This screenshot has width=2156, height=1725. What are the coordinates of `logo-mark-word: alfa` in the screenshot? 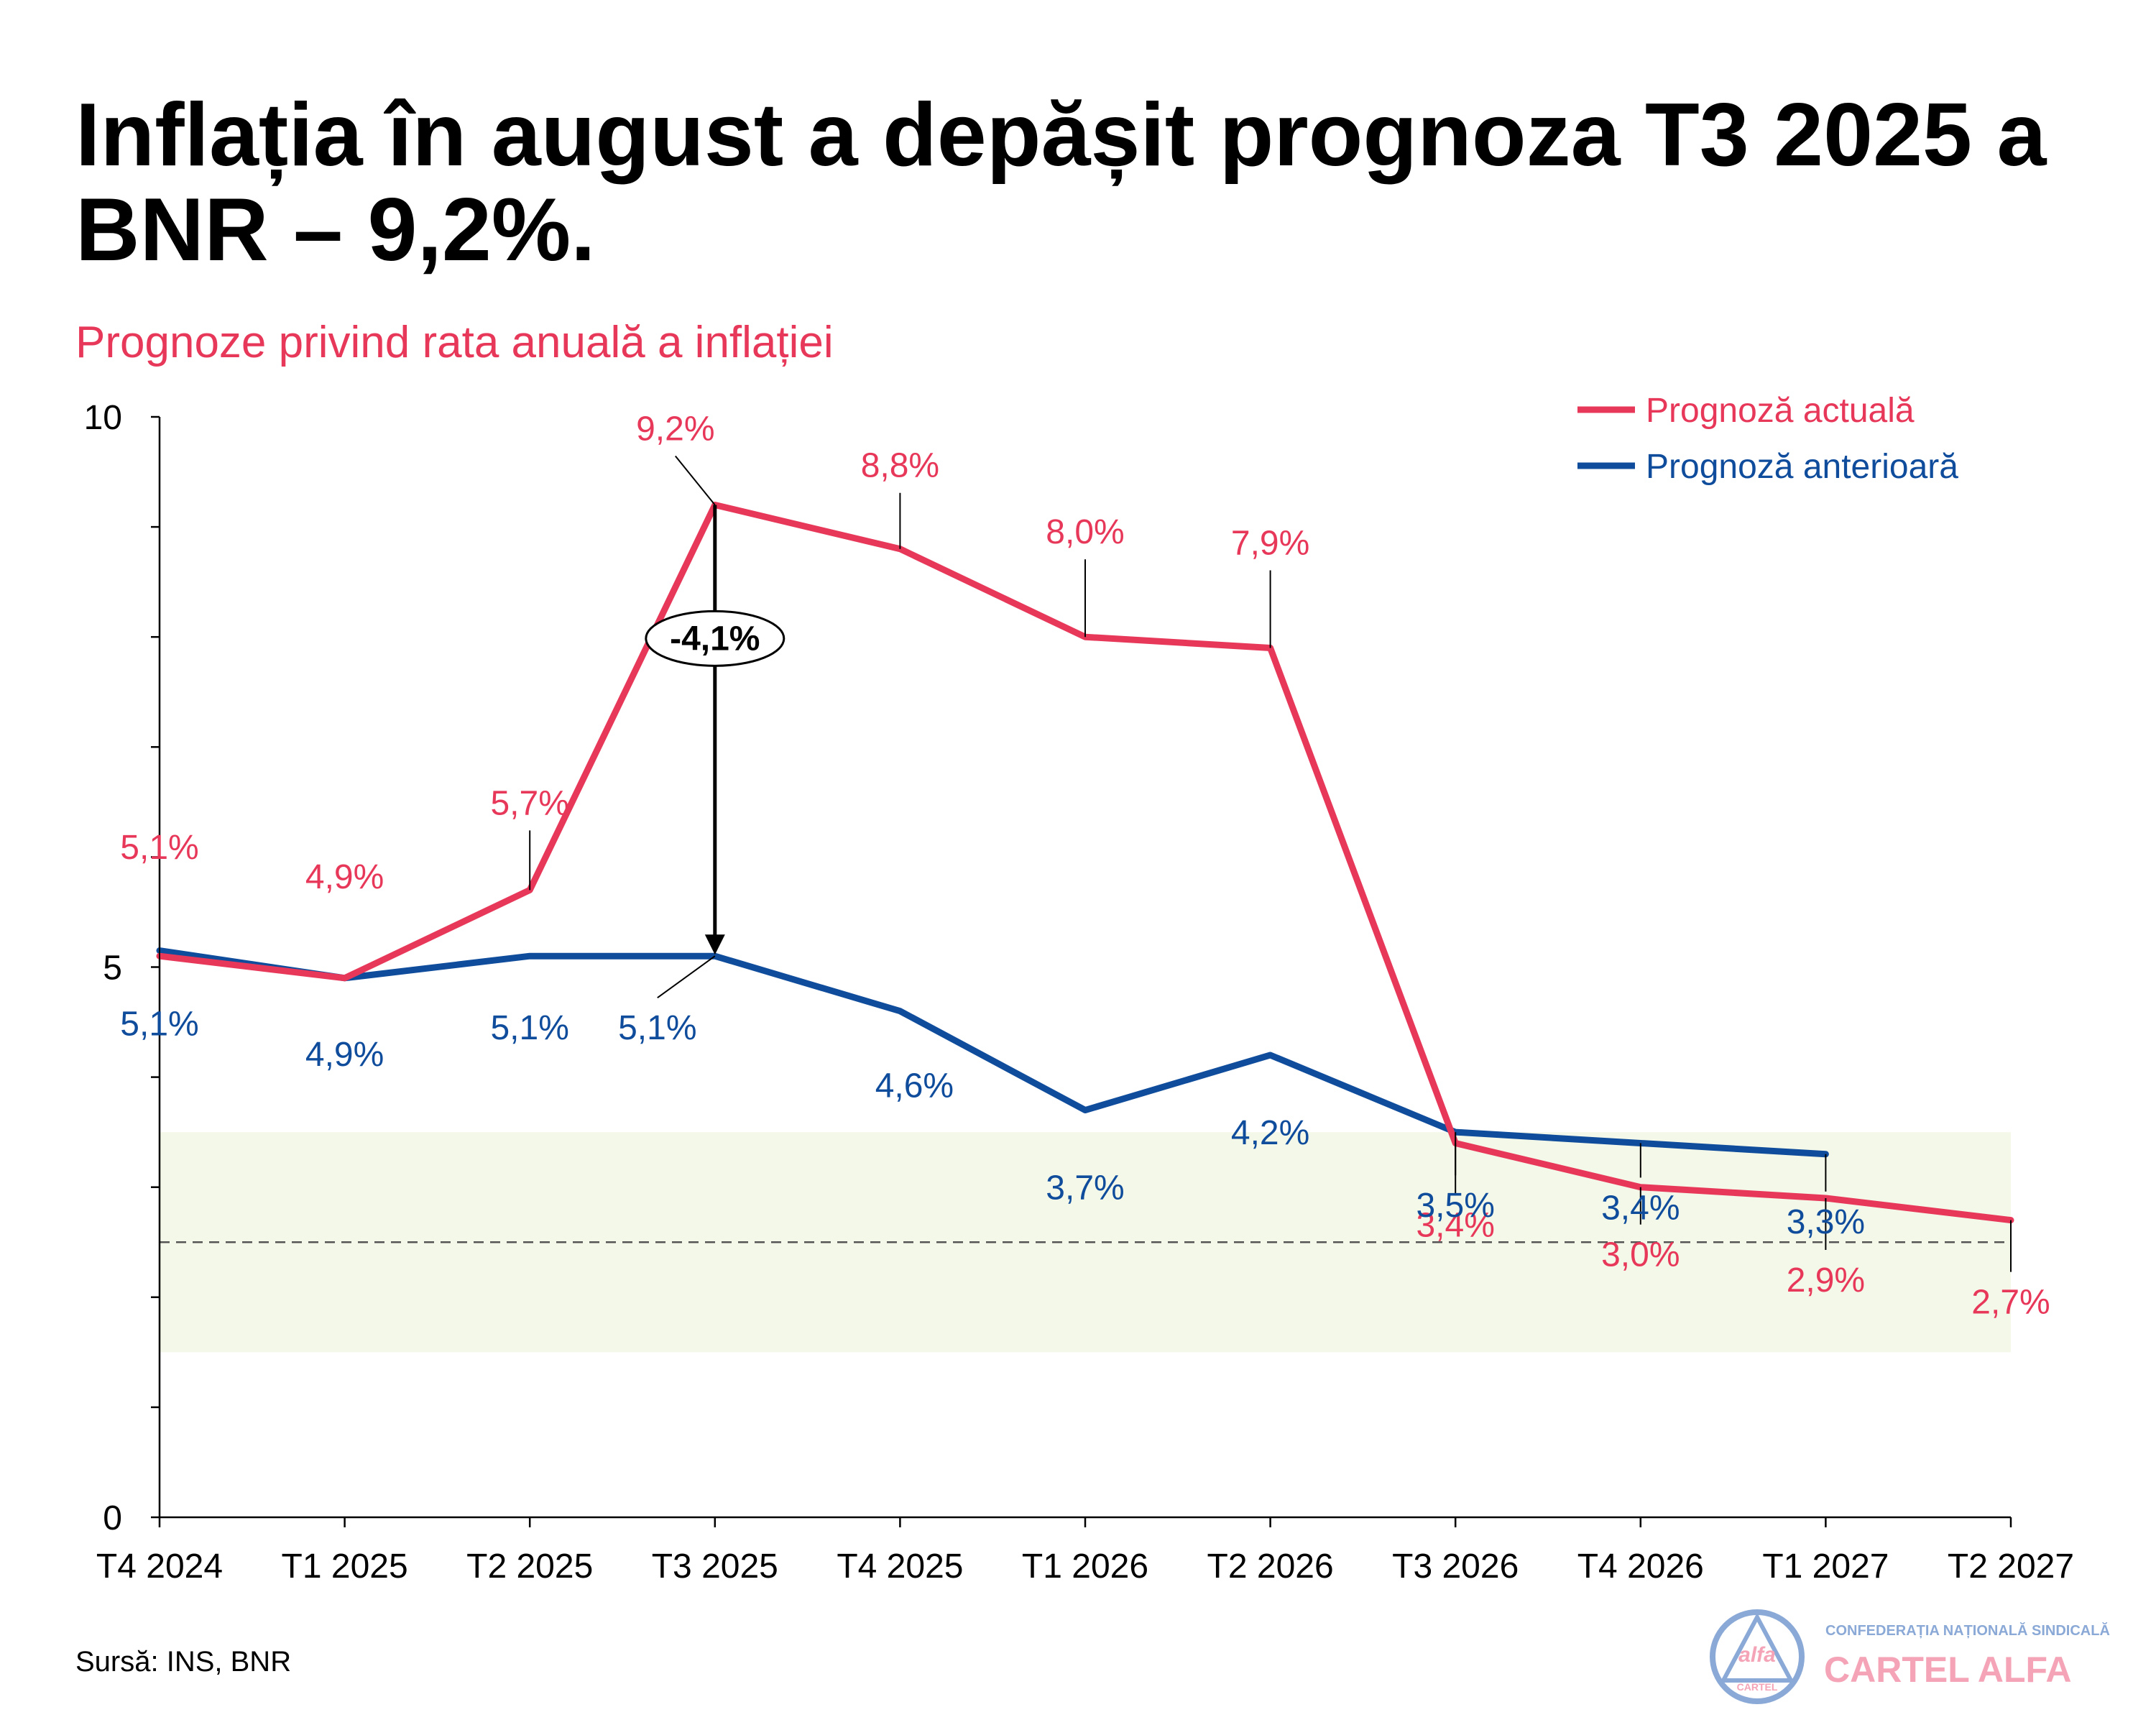 It's located at (1757, 1655).